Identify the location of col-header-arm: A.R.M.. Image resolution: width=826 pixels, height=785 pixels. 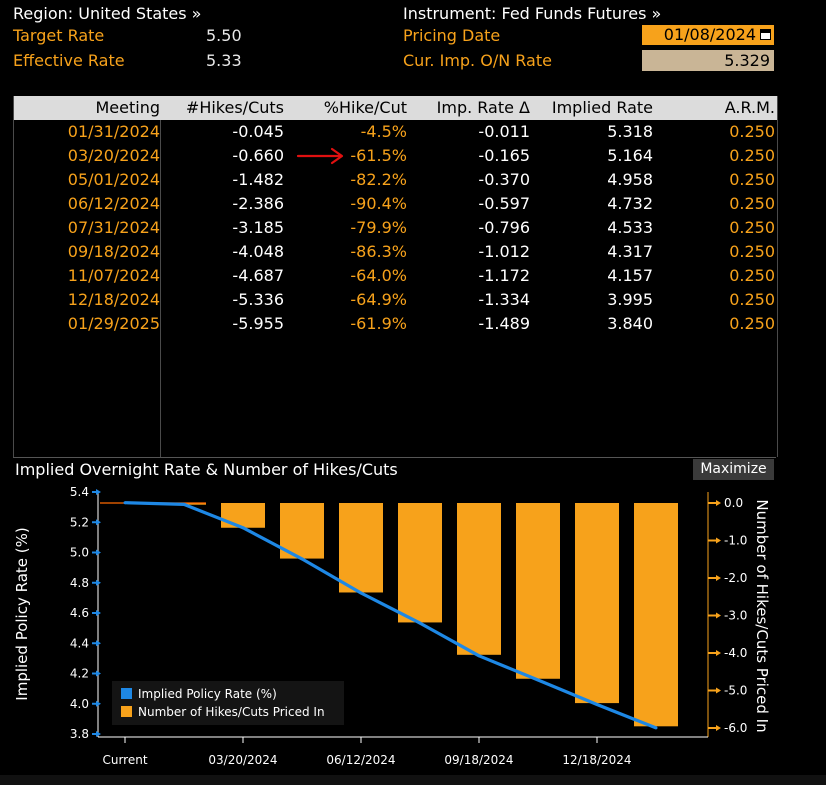
(749, 107).